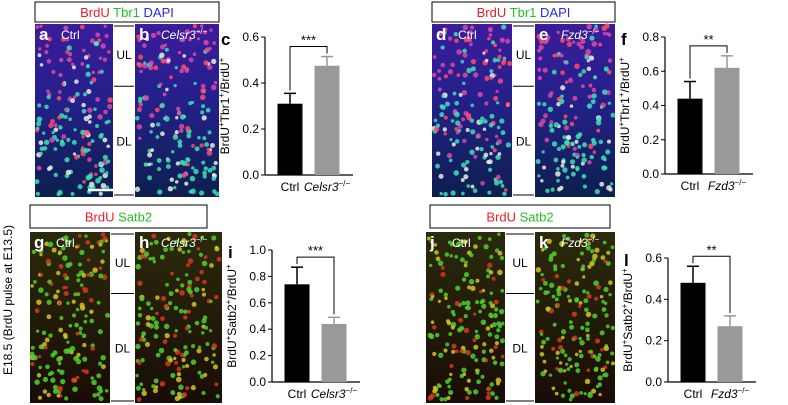  I want to click on y-label-part: /BrdU, so click(625, 77).